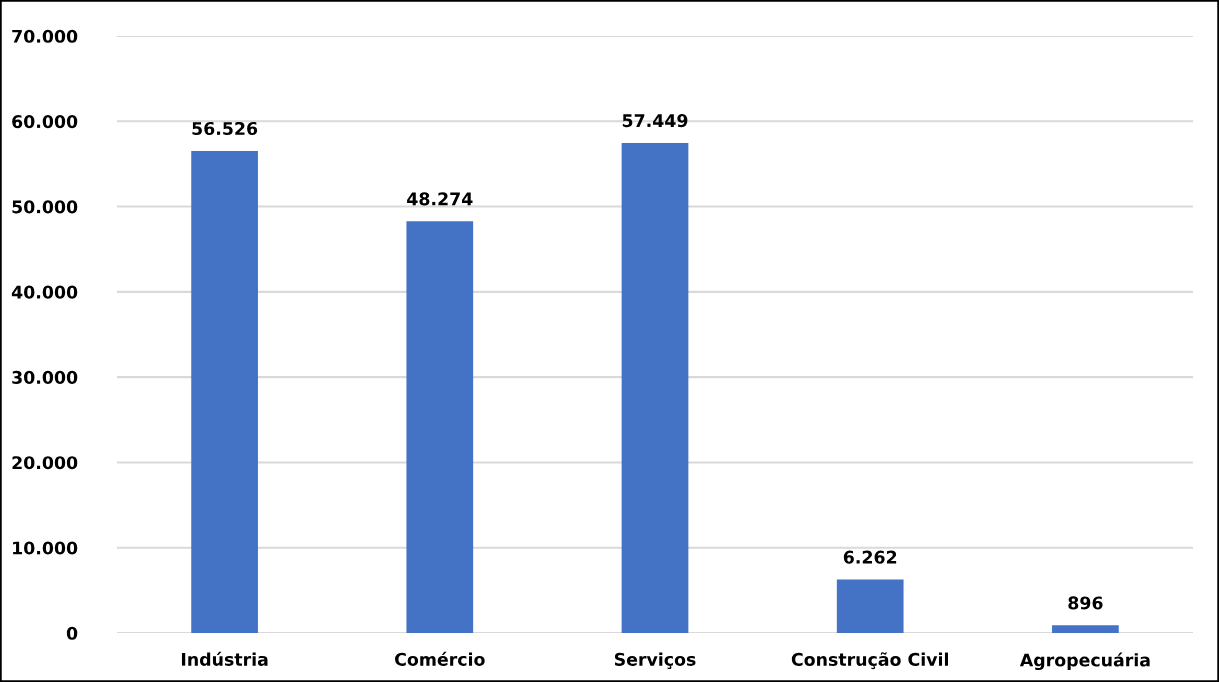 This screenshot has height=682, width=1219. What do you see at coordinates (45, 122) in the screenshot?
I see `y-tick-label: 60.000` at bounding box center [45, 122].